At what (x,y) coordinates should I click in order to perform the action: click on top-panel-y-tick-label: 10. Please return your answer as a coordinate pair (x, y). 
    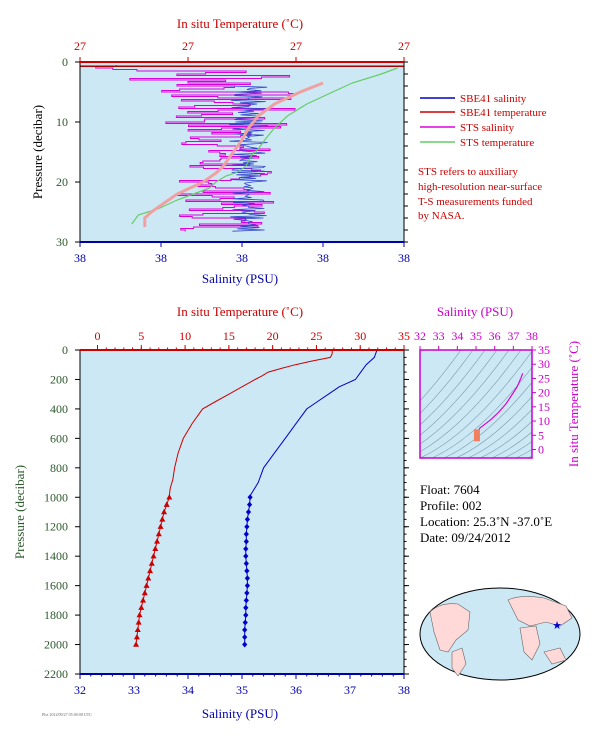
    Looking at the image, I should click on (62, 122).